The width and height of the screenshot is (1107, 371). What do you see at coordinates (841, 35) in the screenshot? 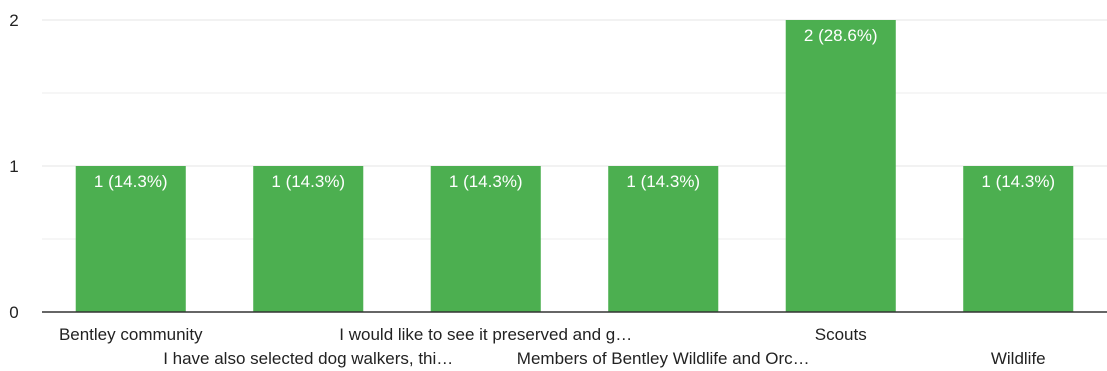
I see `data-label: 2 (28.6%)` at bounding box center [841, 35].